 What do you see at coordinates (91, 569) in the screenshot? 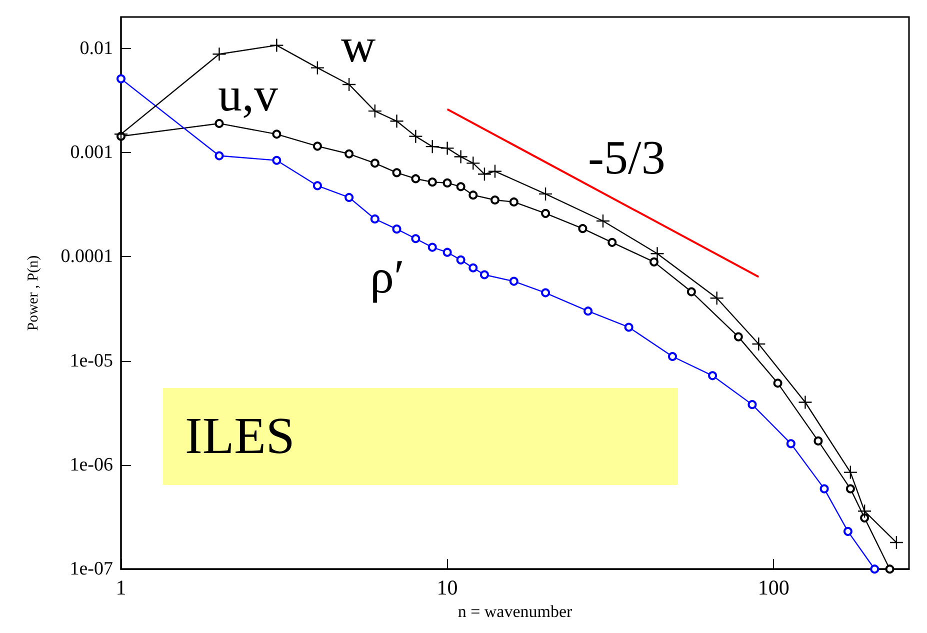
I see `y-tick-label: 1e-07` at bounding box center [91, 569].